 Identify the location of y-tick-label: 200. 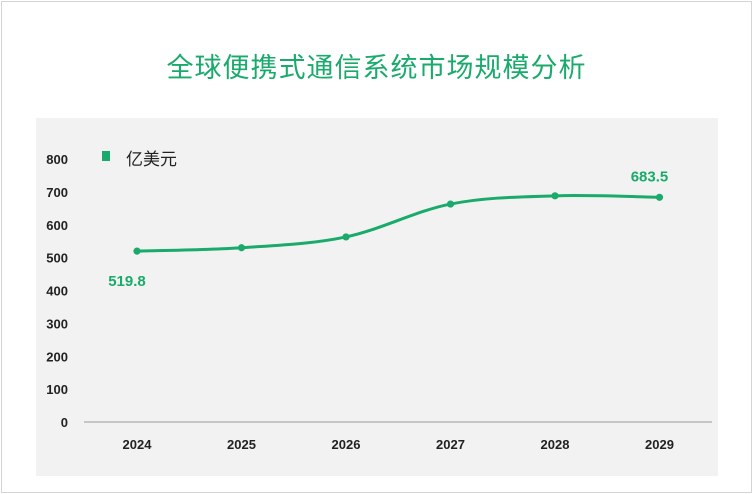
(57, 356).